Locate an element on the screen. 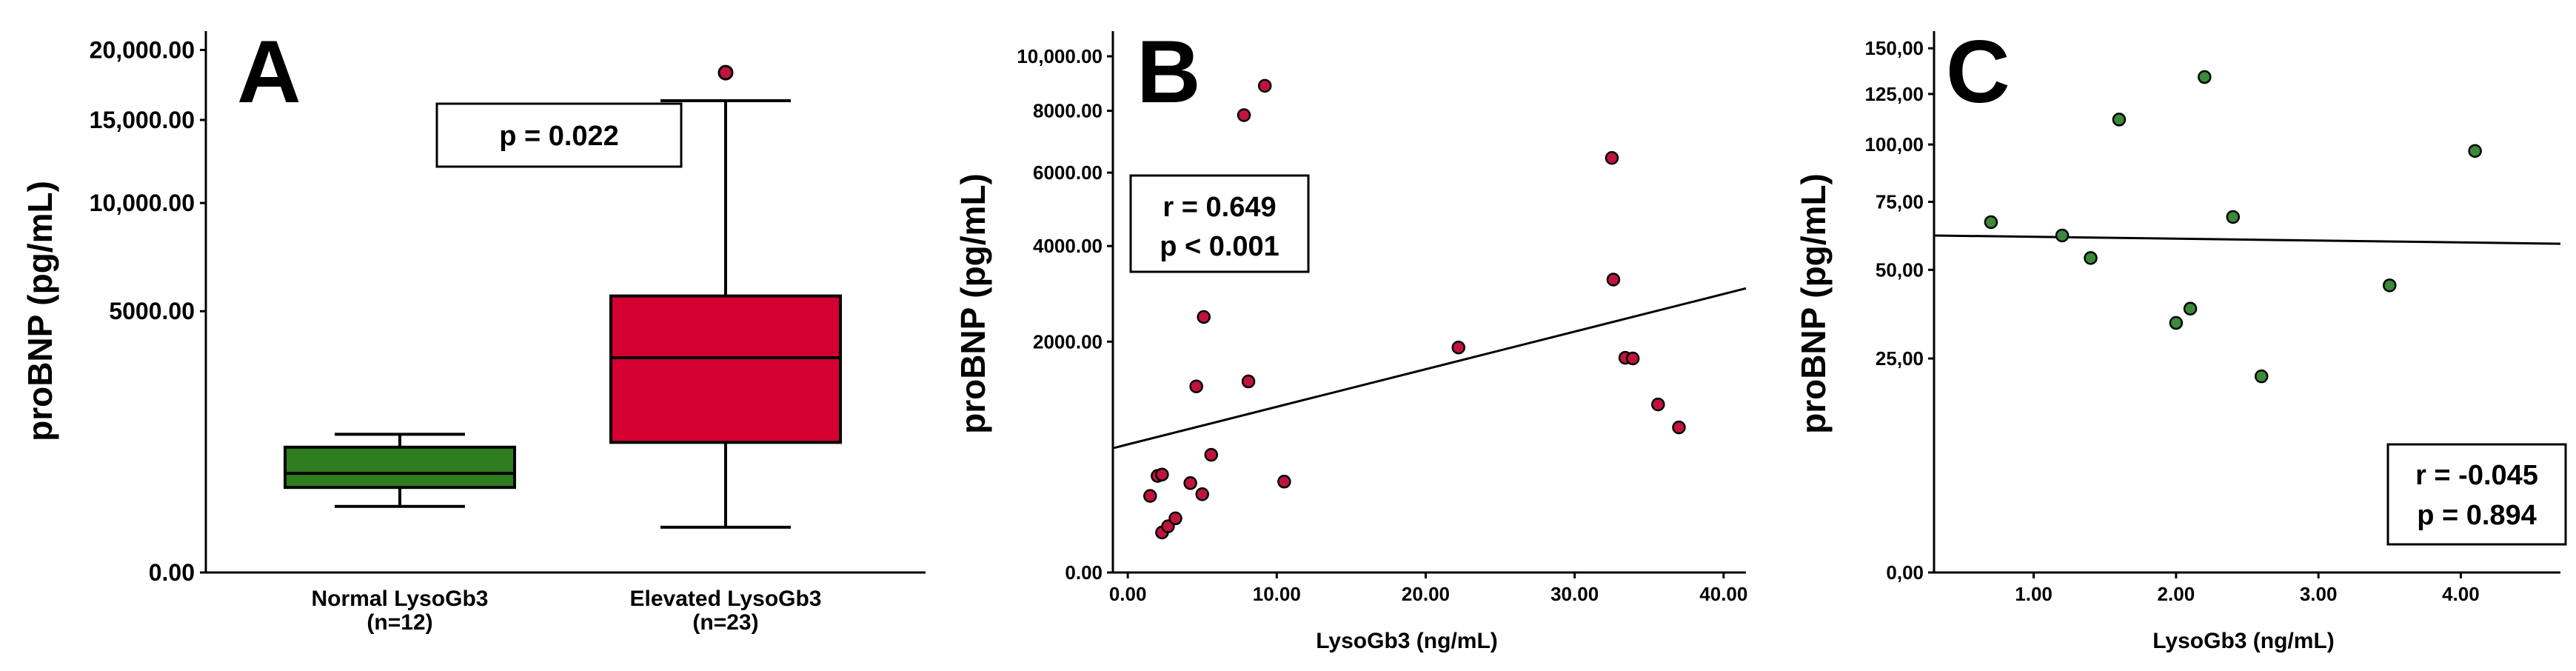 Image resolution: width=2576 pixels, height=671 pixels. panel-c-y-tick-label: 125,00 is located at coordinates (1894, 94).